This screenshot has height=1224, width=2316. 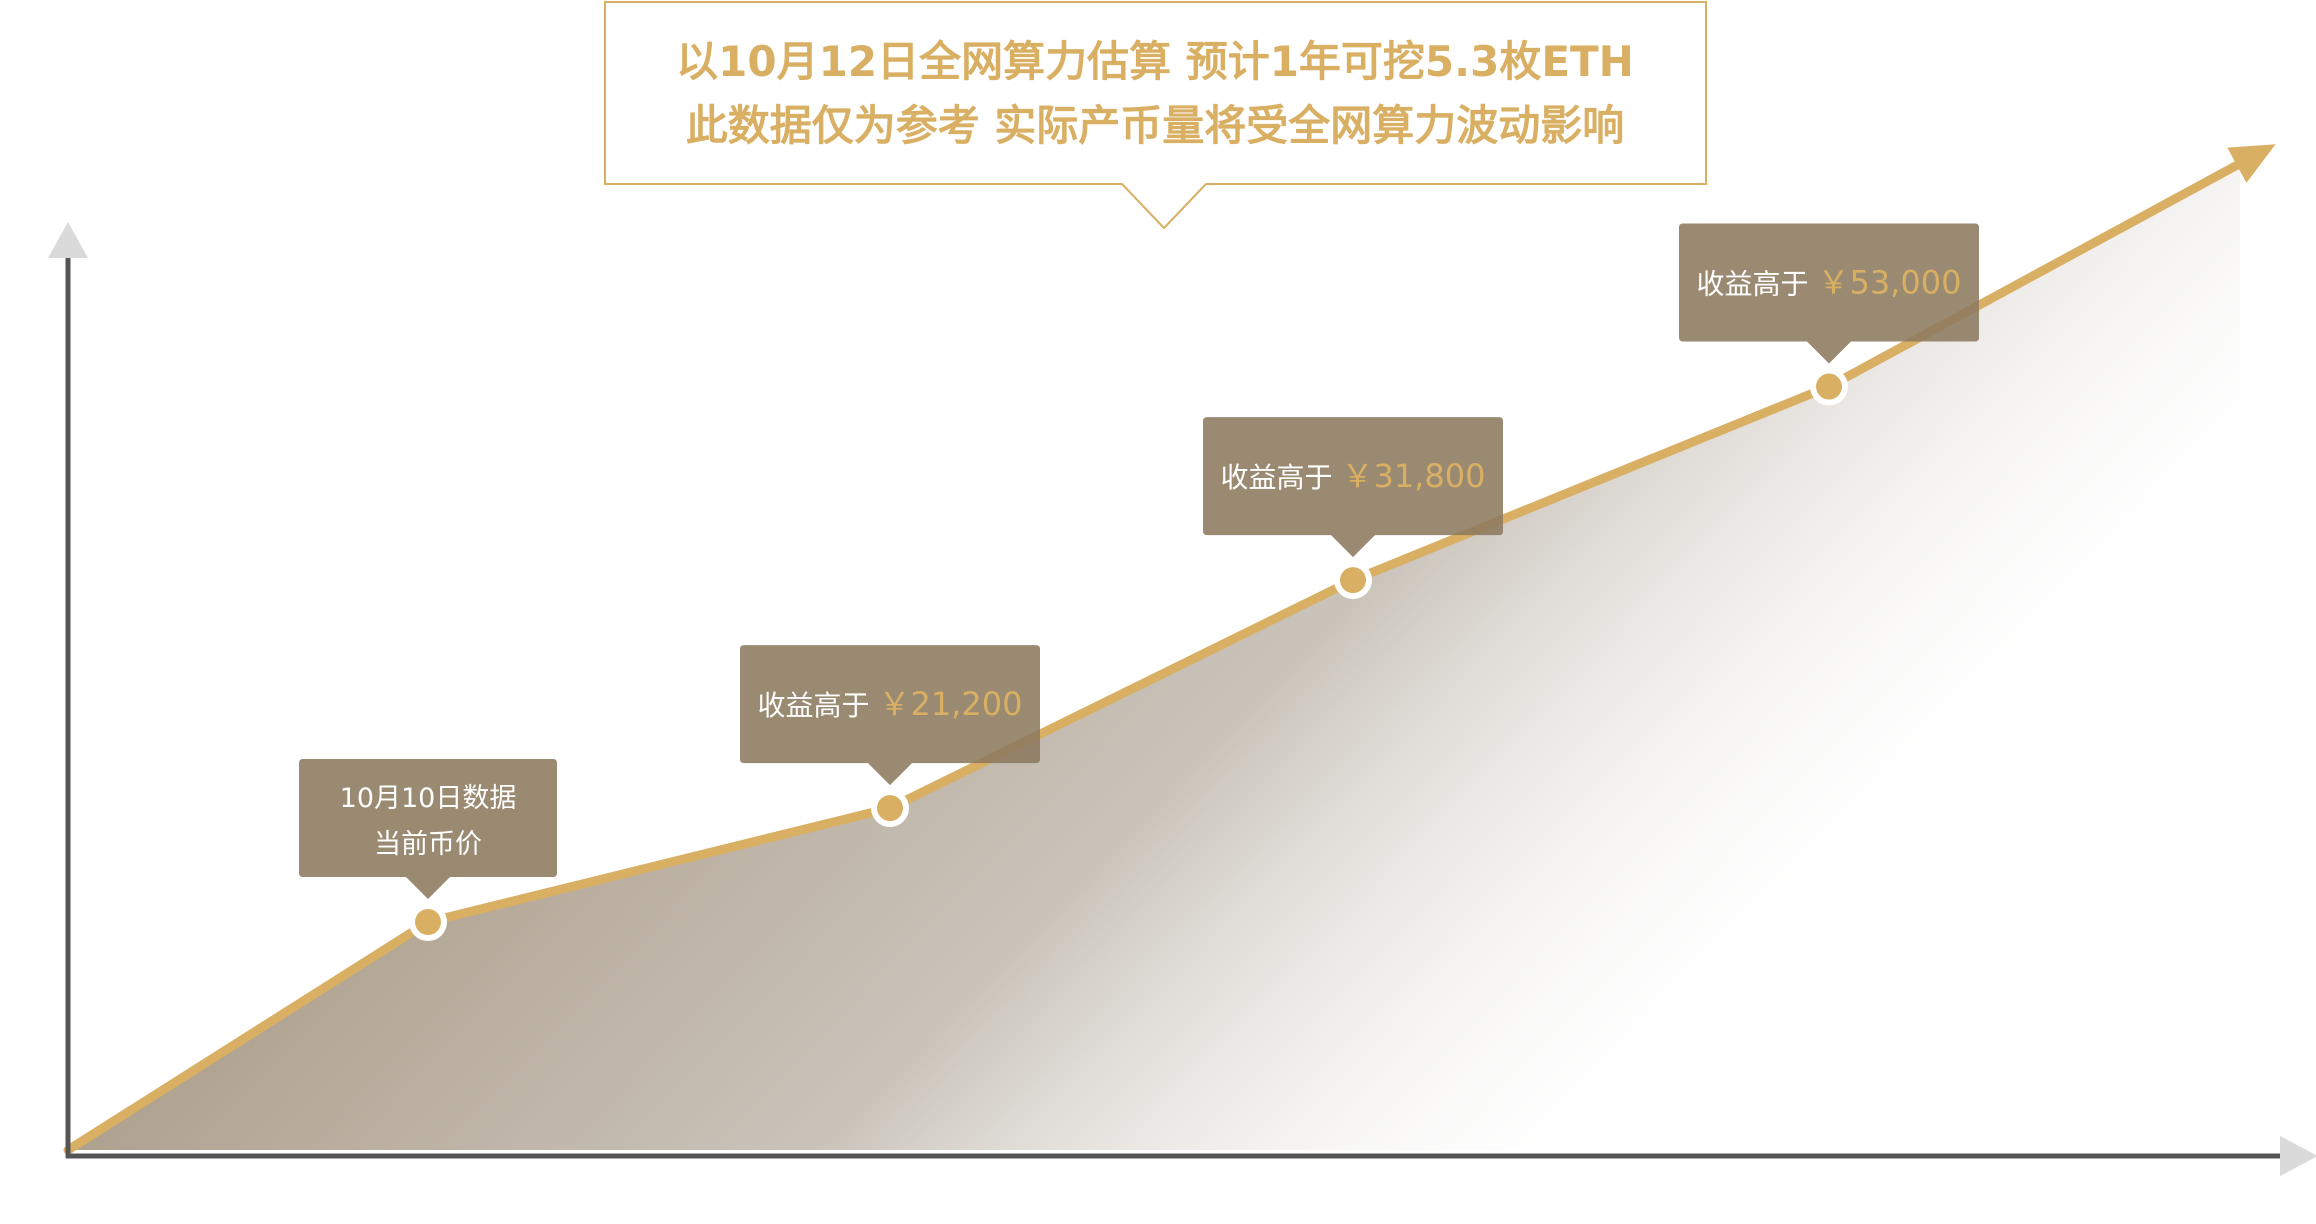 I want to click on tooltip-3: 收益高于 ￥31,800, so click(x=1353, y=487).